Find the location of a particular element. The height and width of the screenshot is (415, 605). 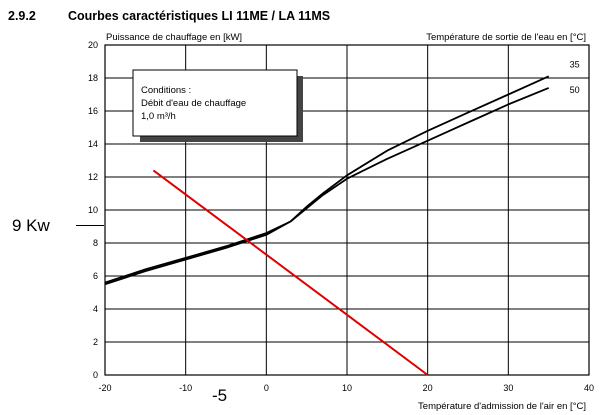

conditions-line-3: 1,0 m³/h is located at coordinates (158, 116).